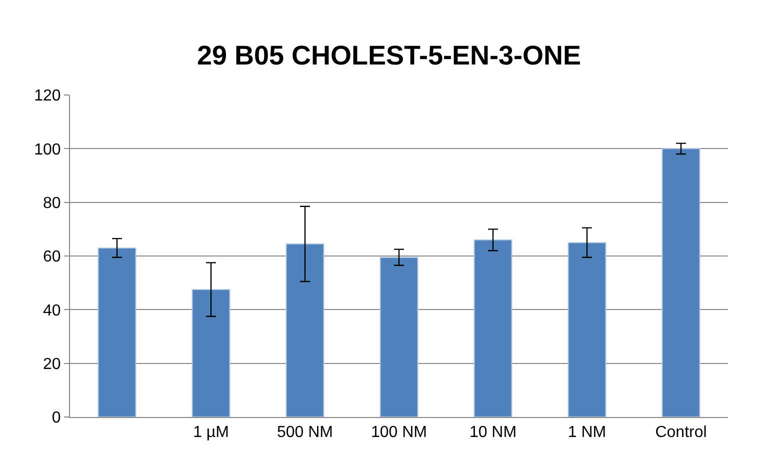 The height and width of the screenshot is (457, 778). What do you see at coordinates (52, 364) in the screenshot?
I see `y-tick-label: 20` at bounding box center [52, 364].